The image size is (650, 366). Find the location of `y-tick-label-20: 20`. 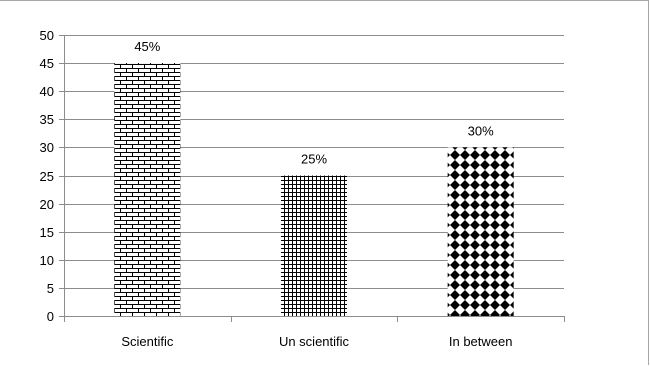

y-tick-label-20: 20 is located at coordinates (47, 204).